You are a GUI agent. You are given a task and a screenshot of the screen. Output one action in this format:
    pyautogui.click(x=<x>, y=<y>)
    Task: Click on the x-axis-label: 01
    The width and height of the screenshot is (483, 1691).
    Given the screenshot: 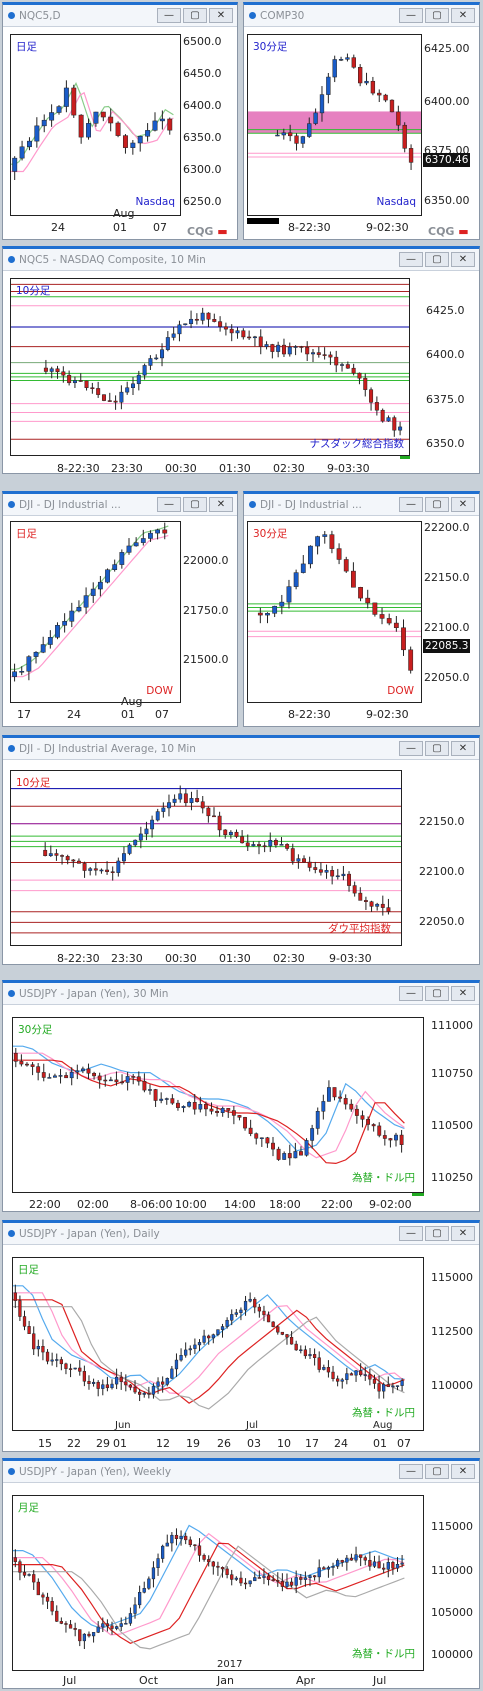 What is the action you would take?
    pyautogui.click(x=120, y=227)
    